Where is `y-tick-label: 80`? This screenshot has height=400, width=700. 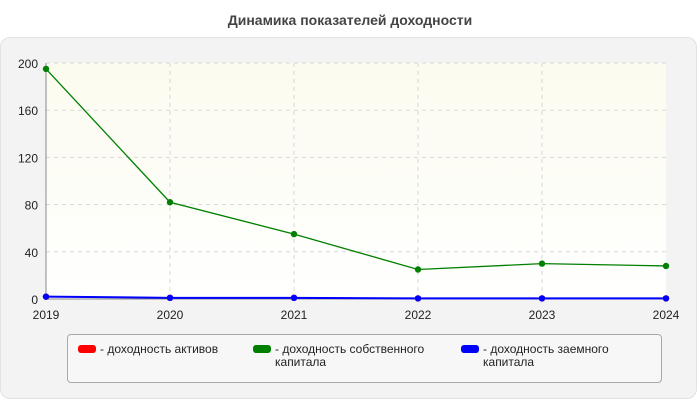
y-tick-label: 80 is located at coordinates (32, 206).